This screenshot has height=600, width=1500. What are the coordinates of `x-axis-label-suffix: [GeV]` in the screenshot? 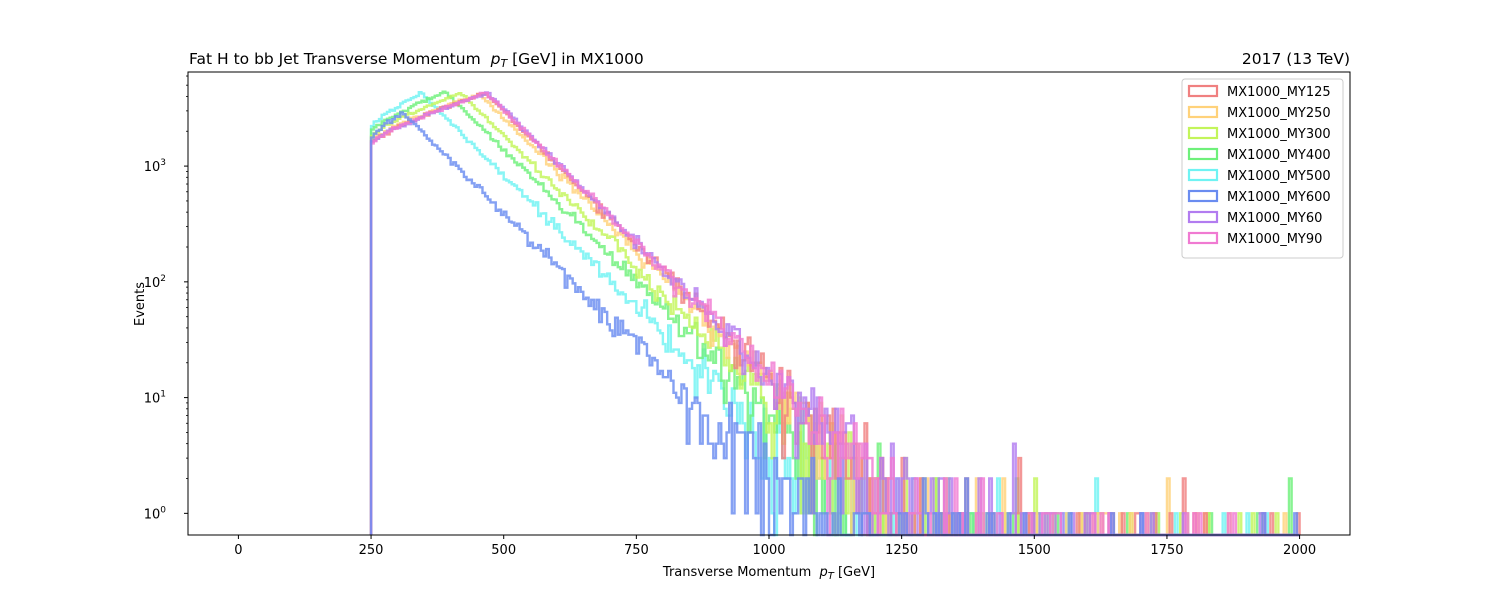 It's located at (854, 572).